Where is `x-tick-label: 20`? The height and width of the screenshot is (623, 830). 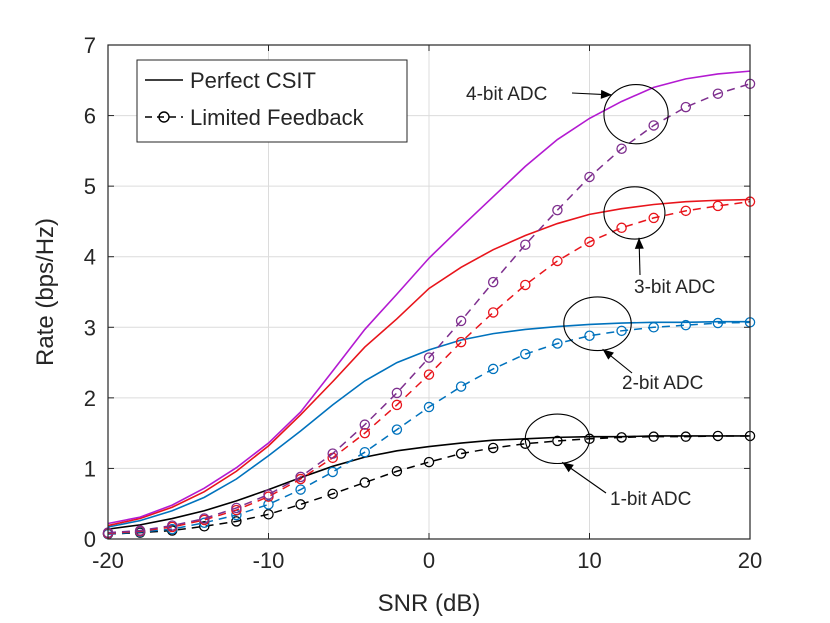
x-tick-label: 20 is located at coordinates (750, 560).